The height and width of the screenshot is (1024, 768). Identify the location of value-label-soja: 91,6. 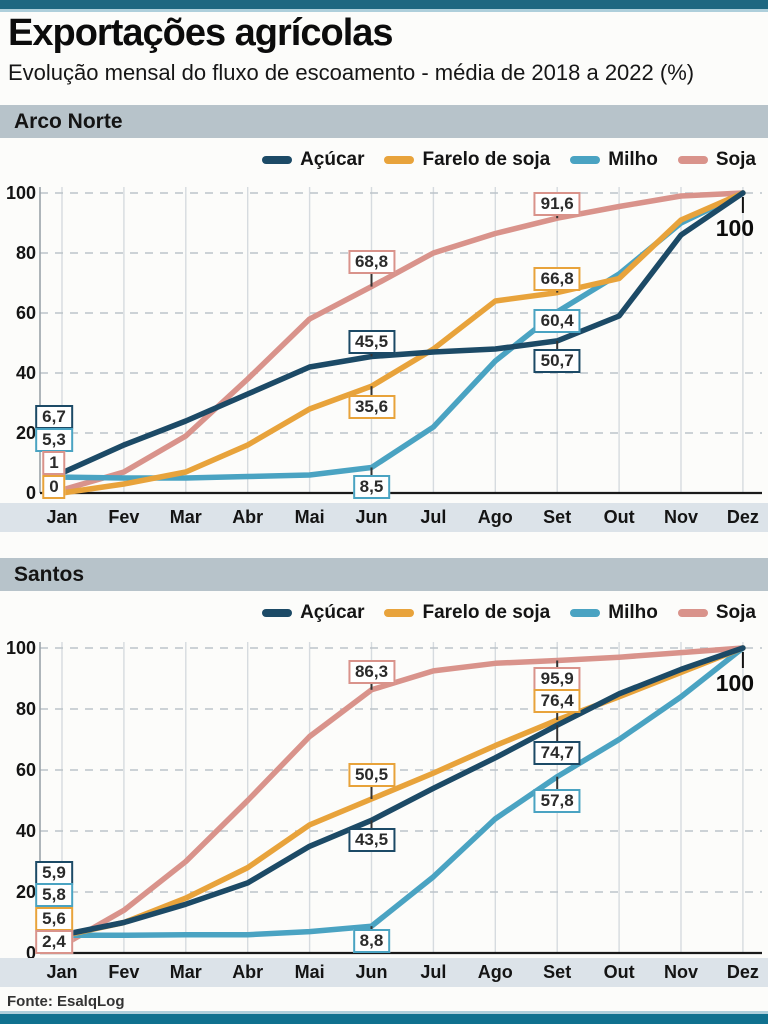
(557, 204).